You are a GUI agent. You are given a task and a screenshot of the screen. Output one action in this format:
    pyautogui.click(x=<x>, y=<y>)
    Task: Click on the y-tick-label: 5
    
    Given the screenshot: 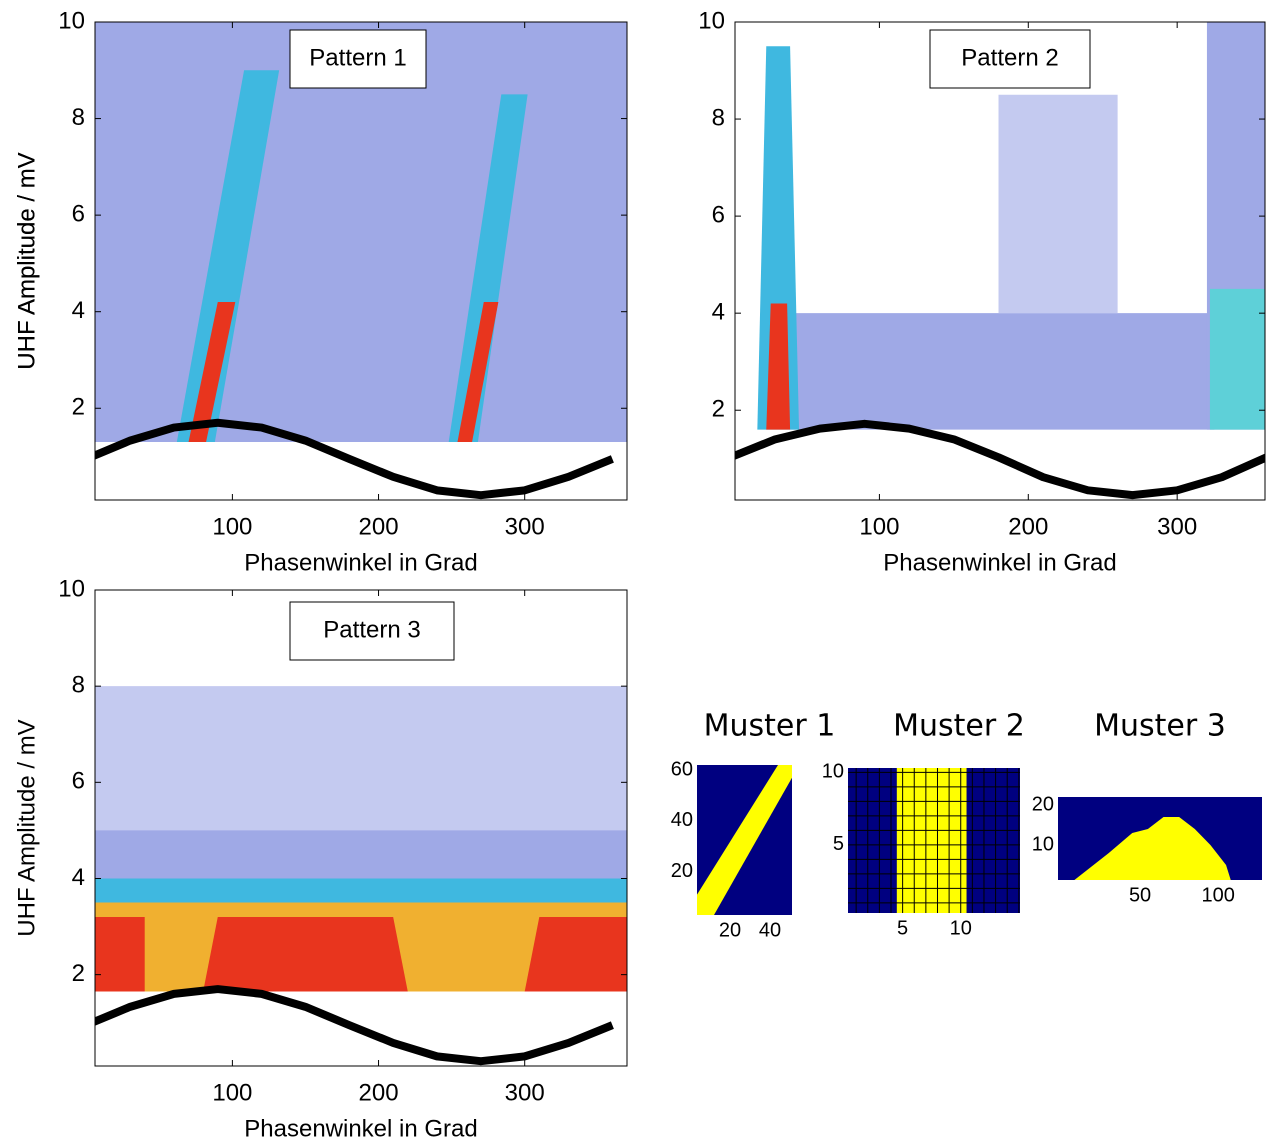 What is the action you would take?
    pyautogui.click(x=838, y=844)
    